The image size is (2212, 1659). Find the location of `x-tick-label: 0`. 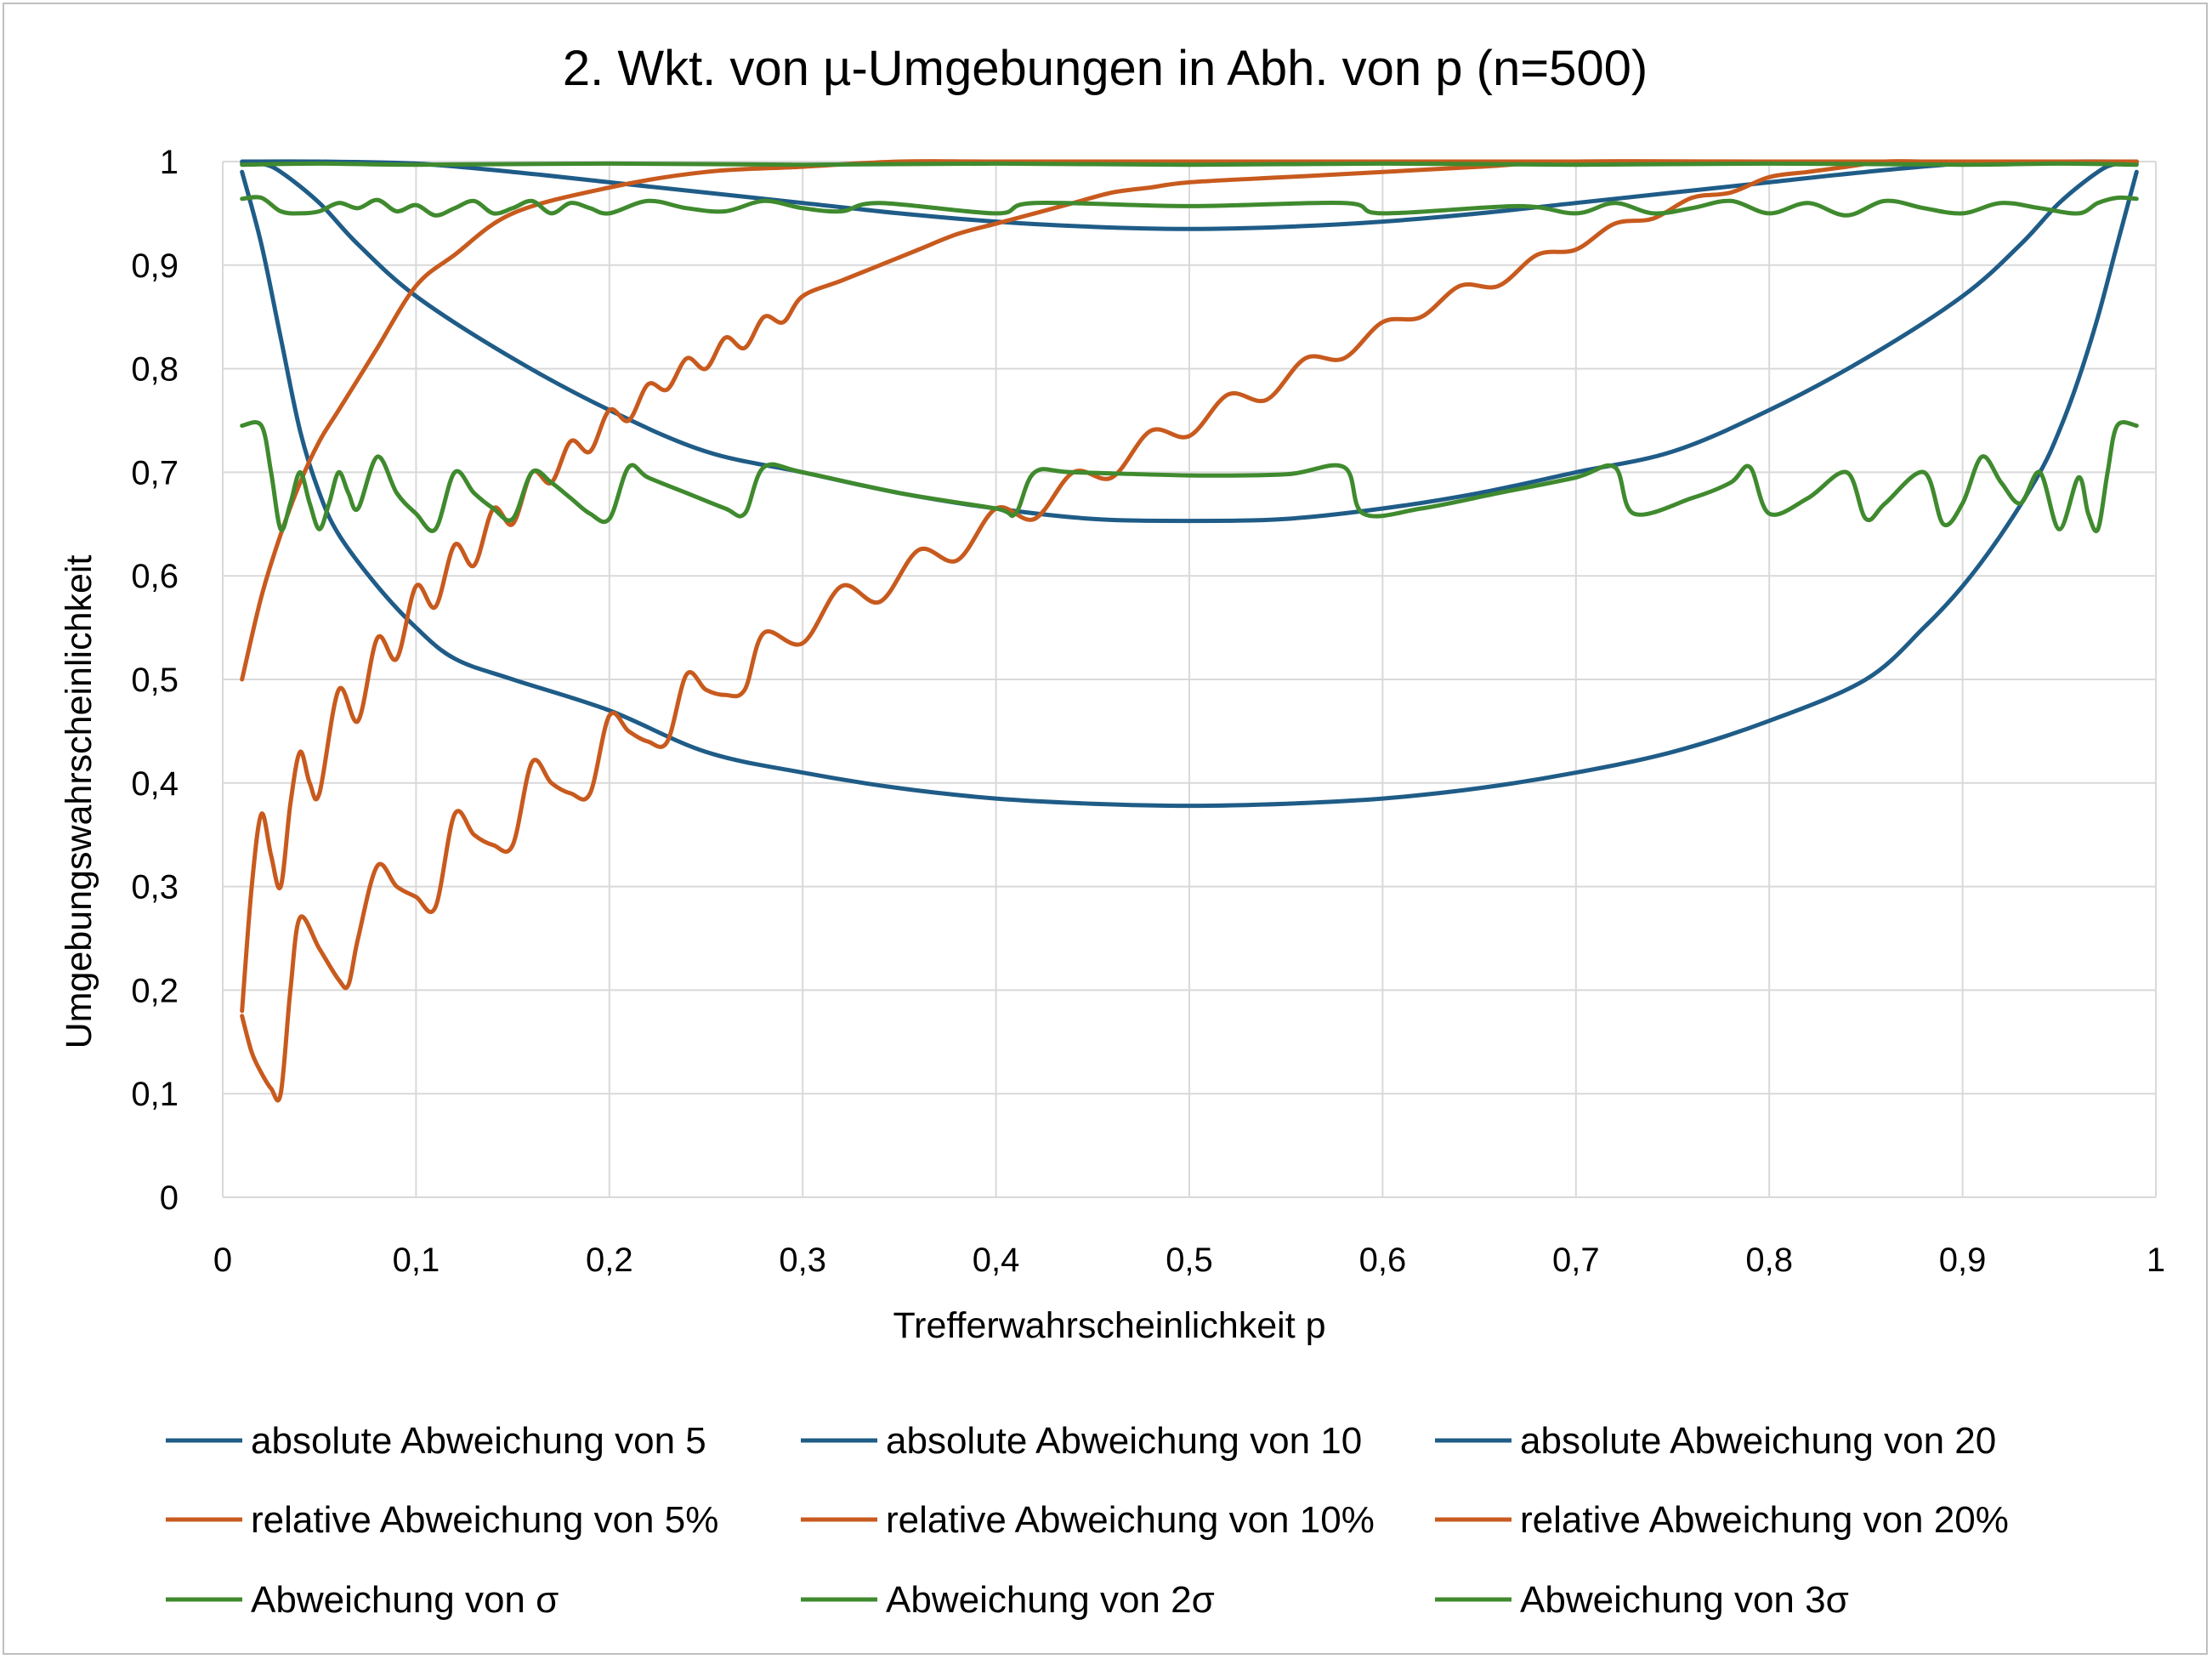

x-tick-label: 0 is located at coordinates (222, 1260).